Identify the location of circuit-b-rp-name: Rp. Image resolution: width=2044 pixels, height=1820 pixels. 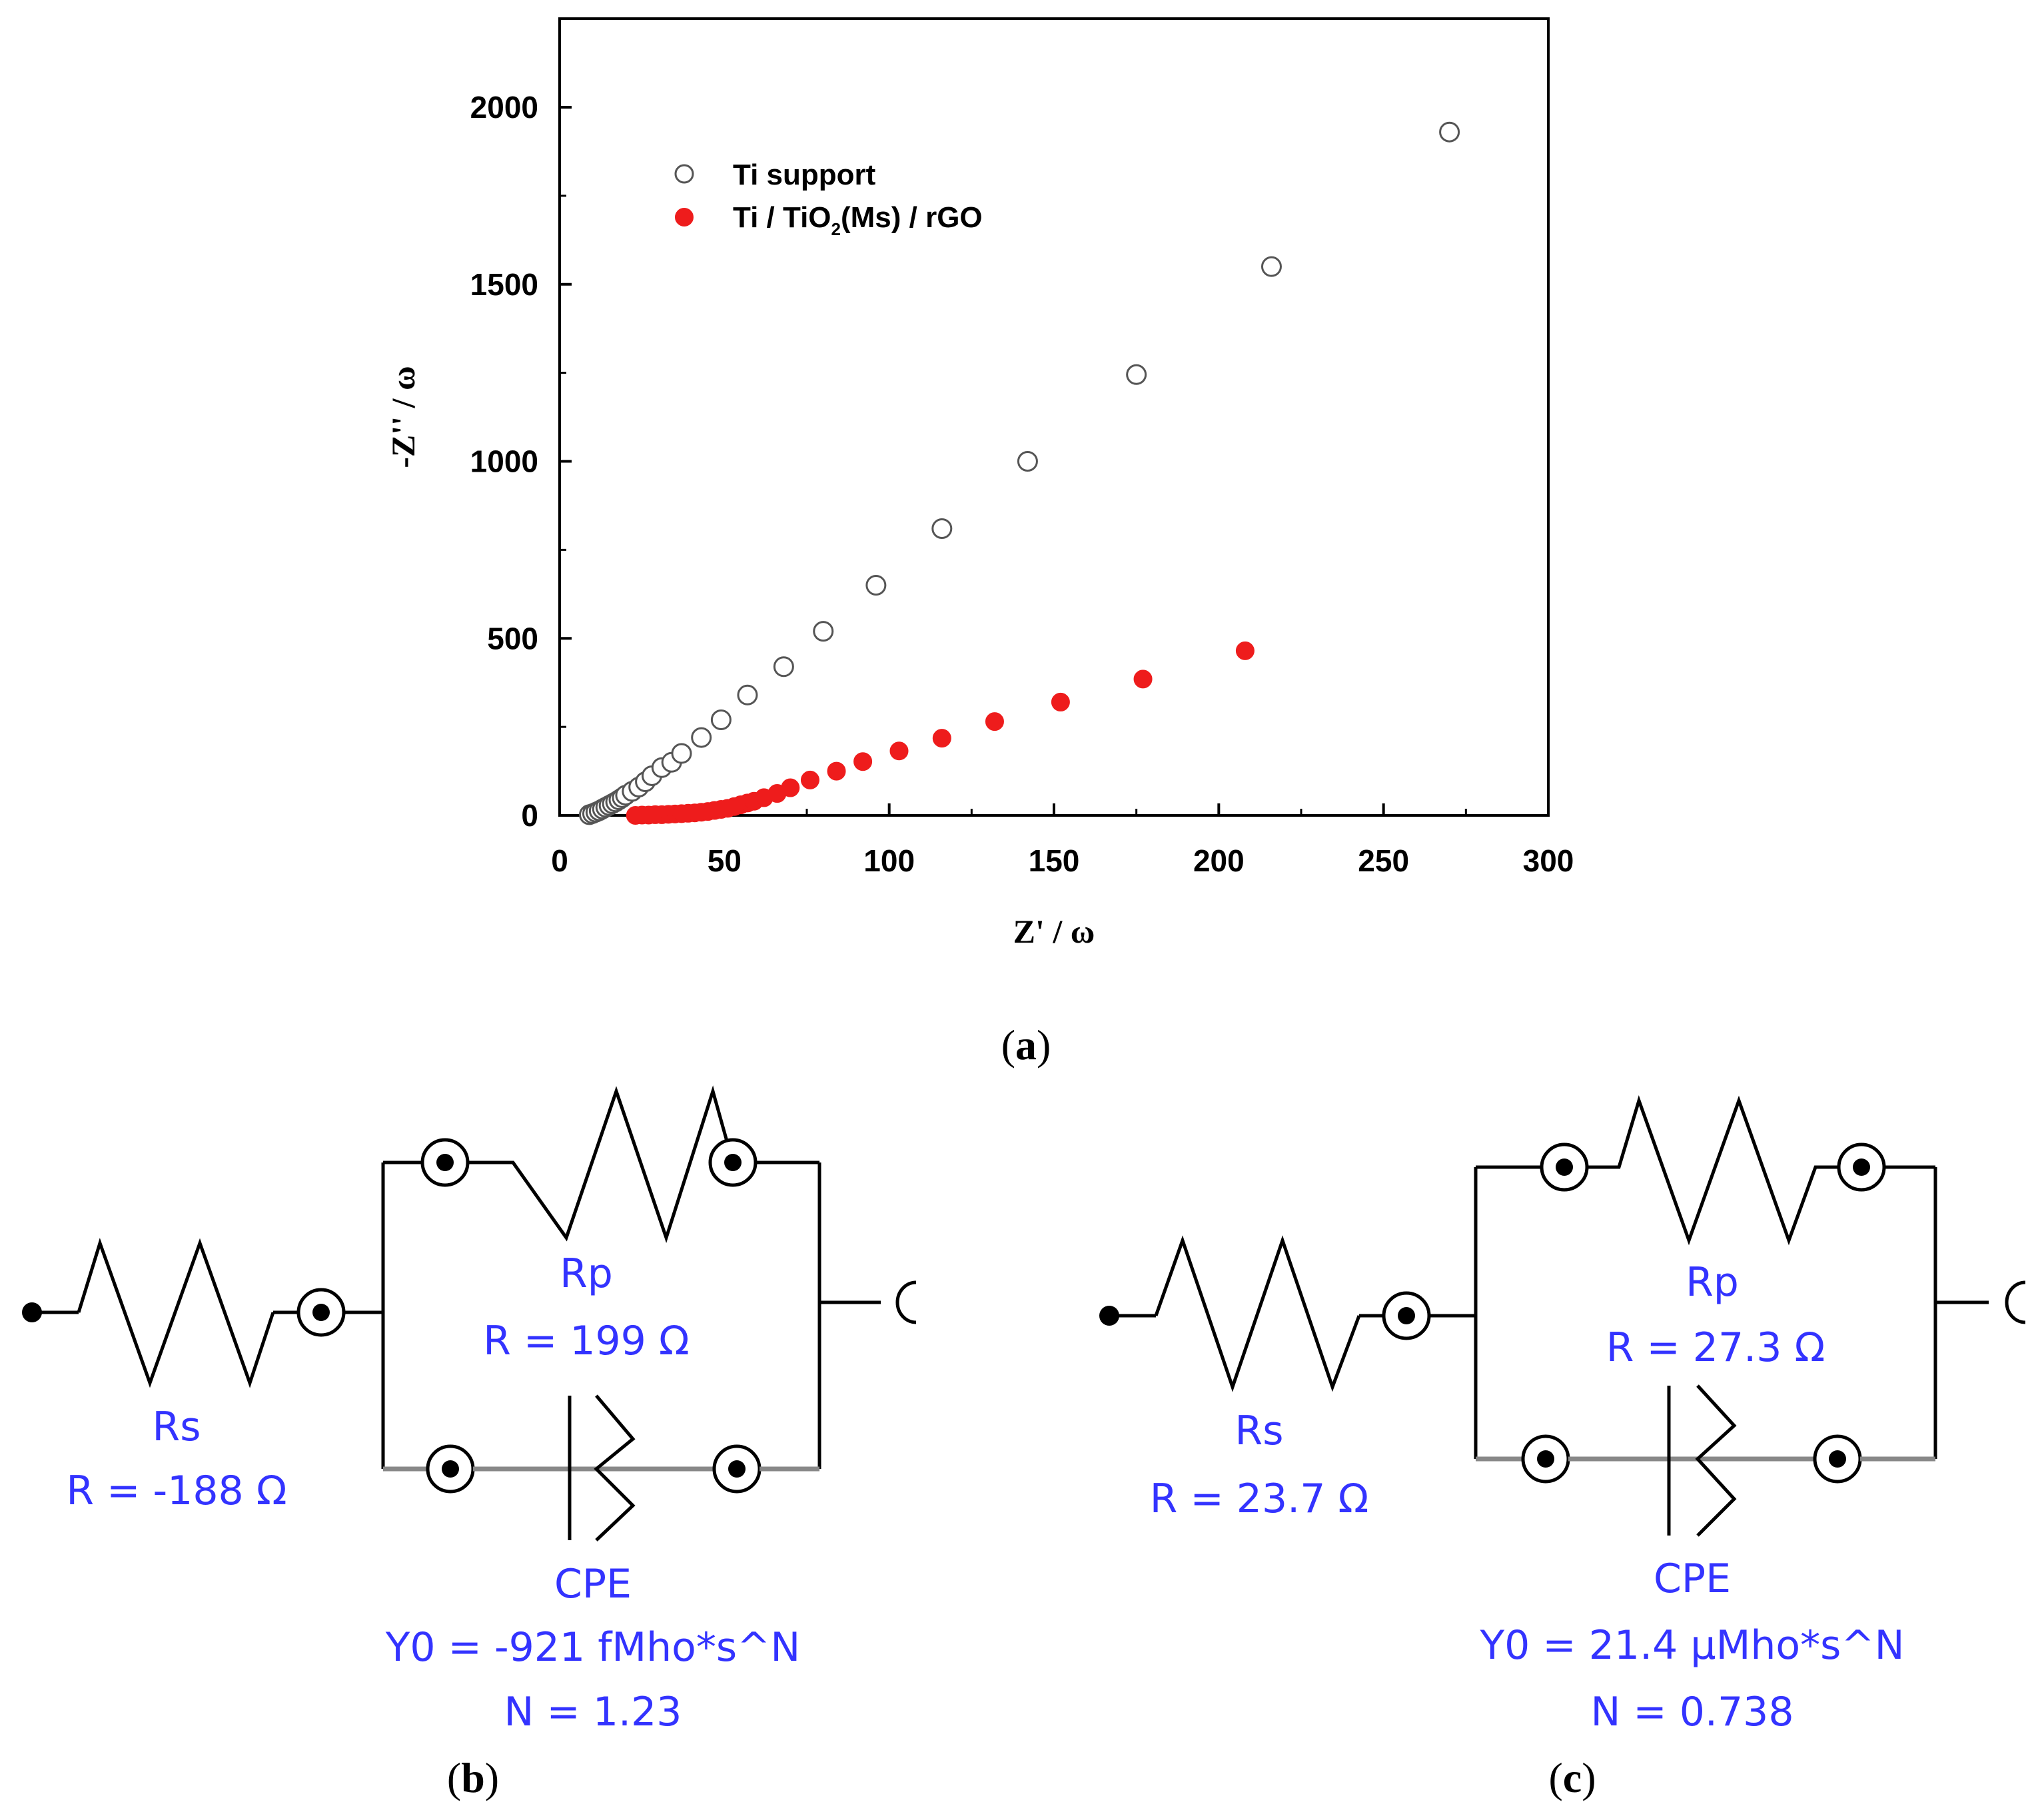
(586, 1273).